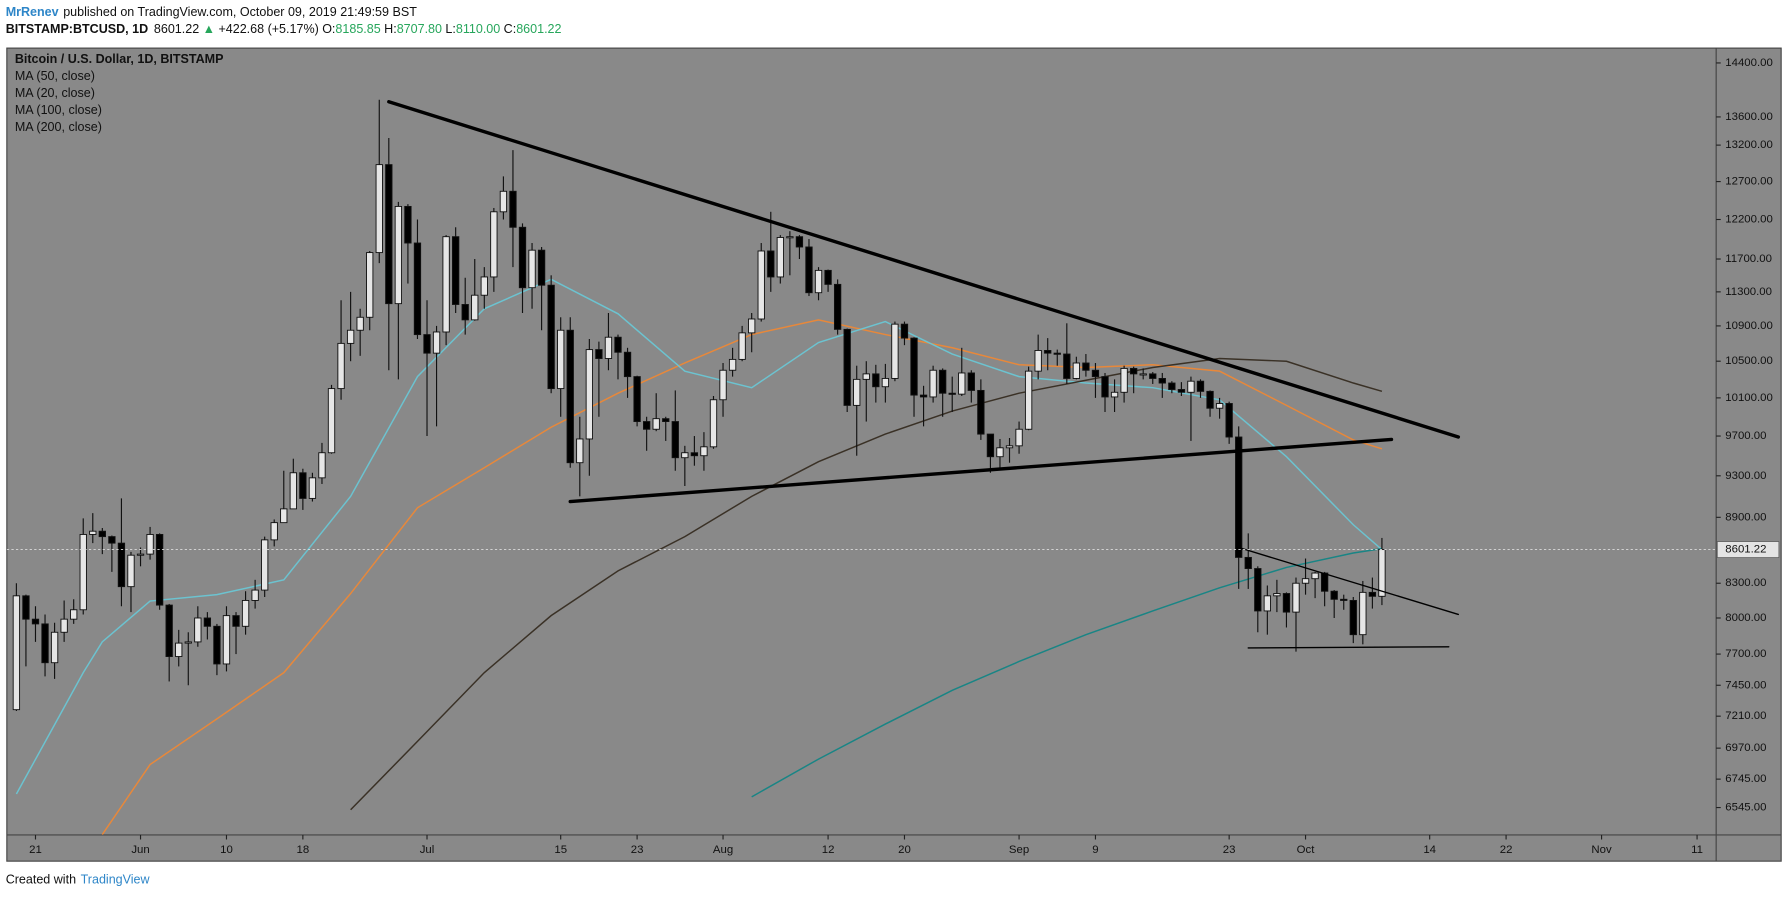 Image resolution: width=1788 pixels, height=899 pixels. Describe the element at coordinates (1749, 117) in the screenshot. I see `y-tick-label: 13600.00` at that location.